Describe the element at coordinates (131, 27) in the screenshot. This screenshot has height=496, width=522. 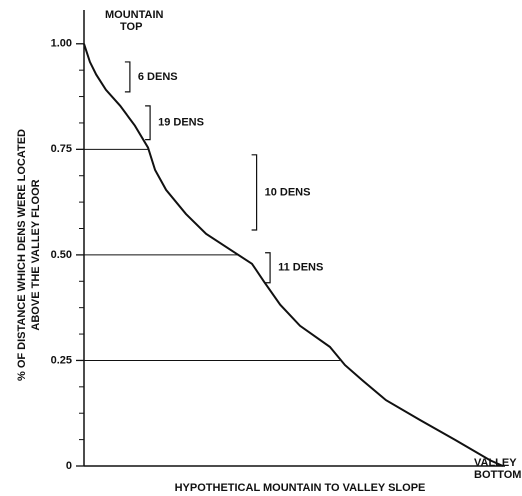
I see `top-label: TOP` at that location.